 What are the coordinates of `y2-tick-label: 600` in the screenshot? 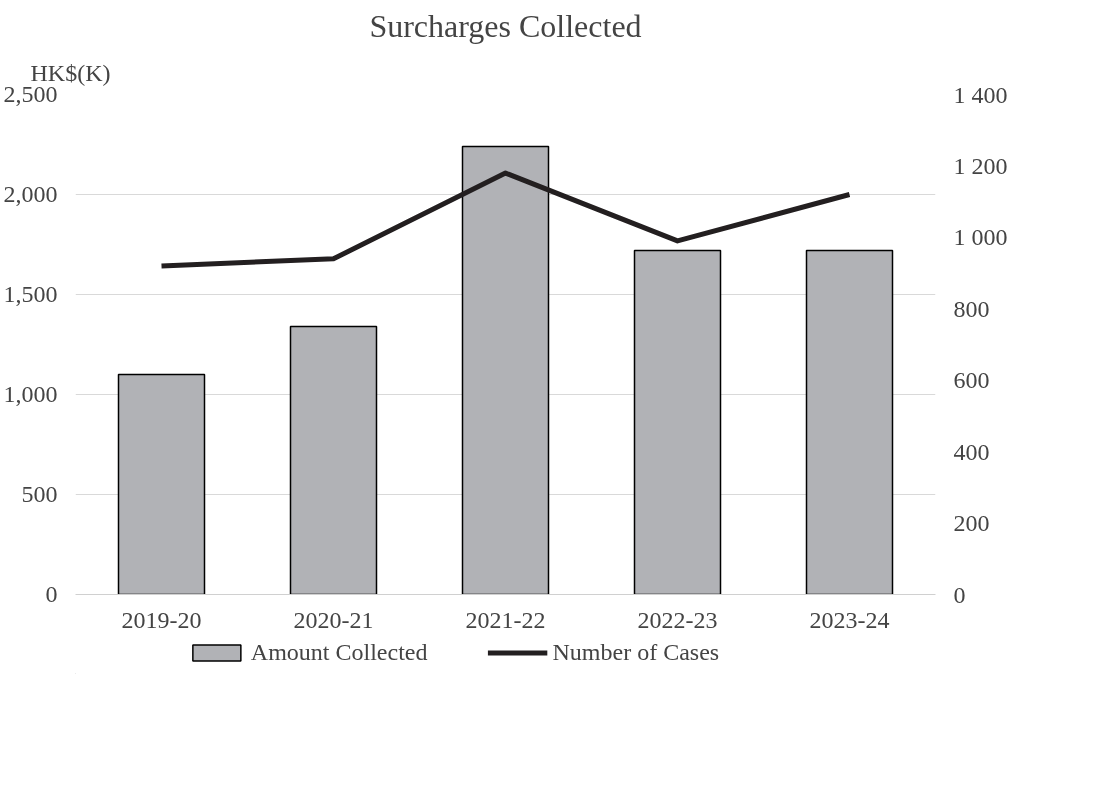 It's located at (971, 380).